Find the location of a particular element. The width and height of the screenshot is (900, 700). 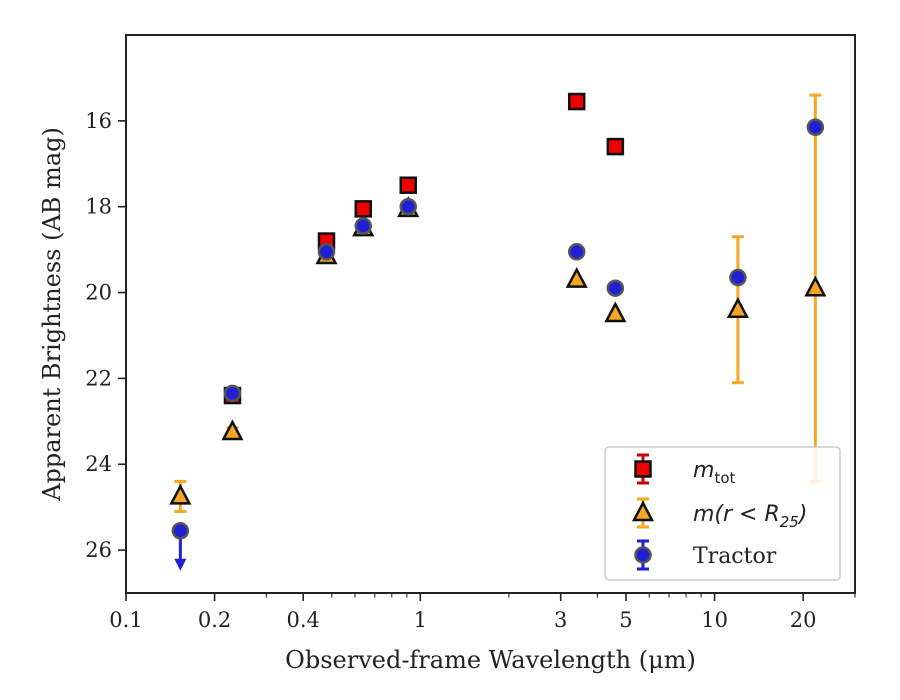

x-tick-label: 0.4 is located at coordinates (302, 620).